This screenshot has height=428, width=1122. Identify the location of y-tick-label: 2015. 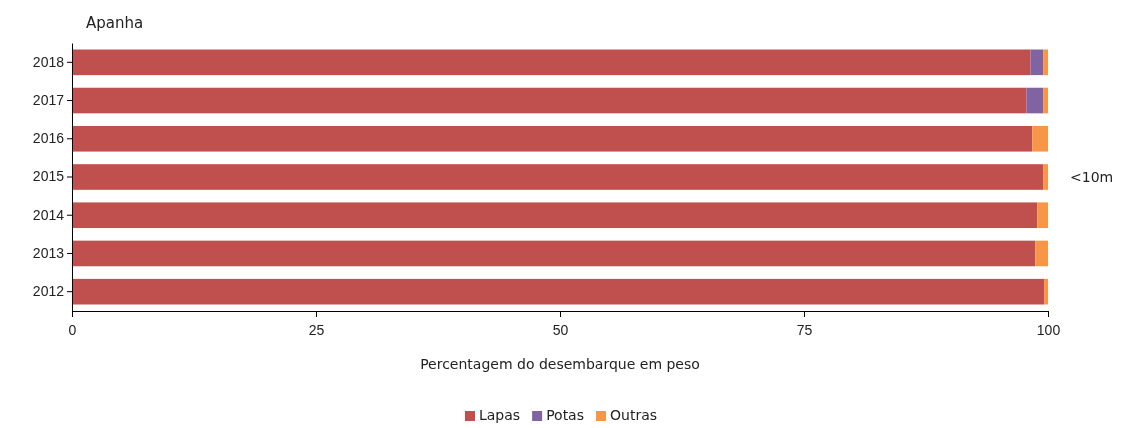
(48, 176).